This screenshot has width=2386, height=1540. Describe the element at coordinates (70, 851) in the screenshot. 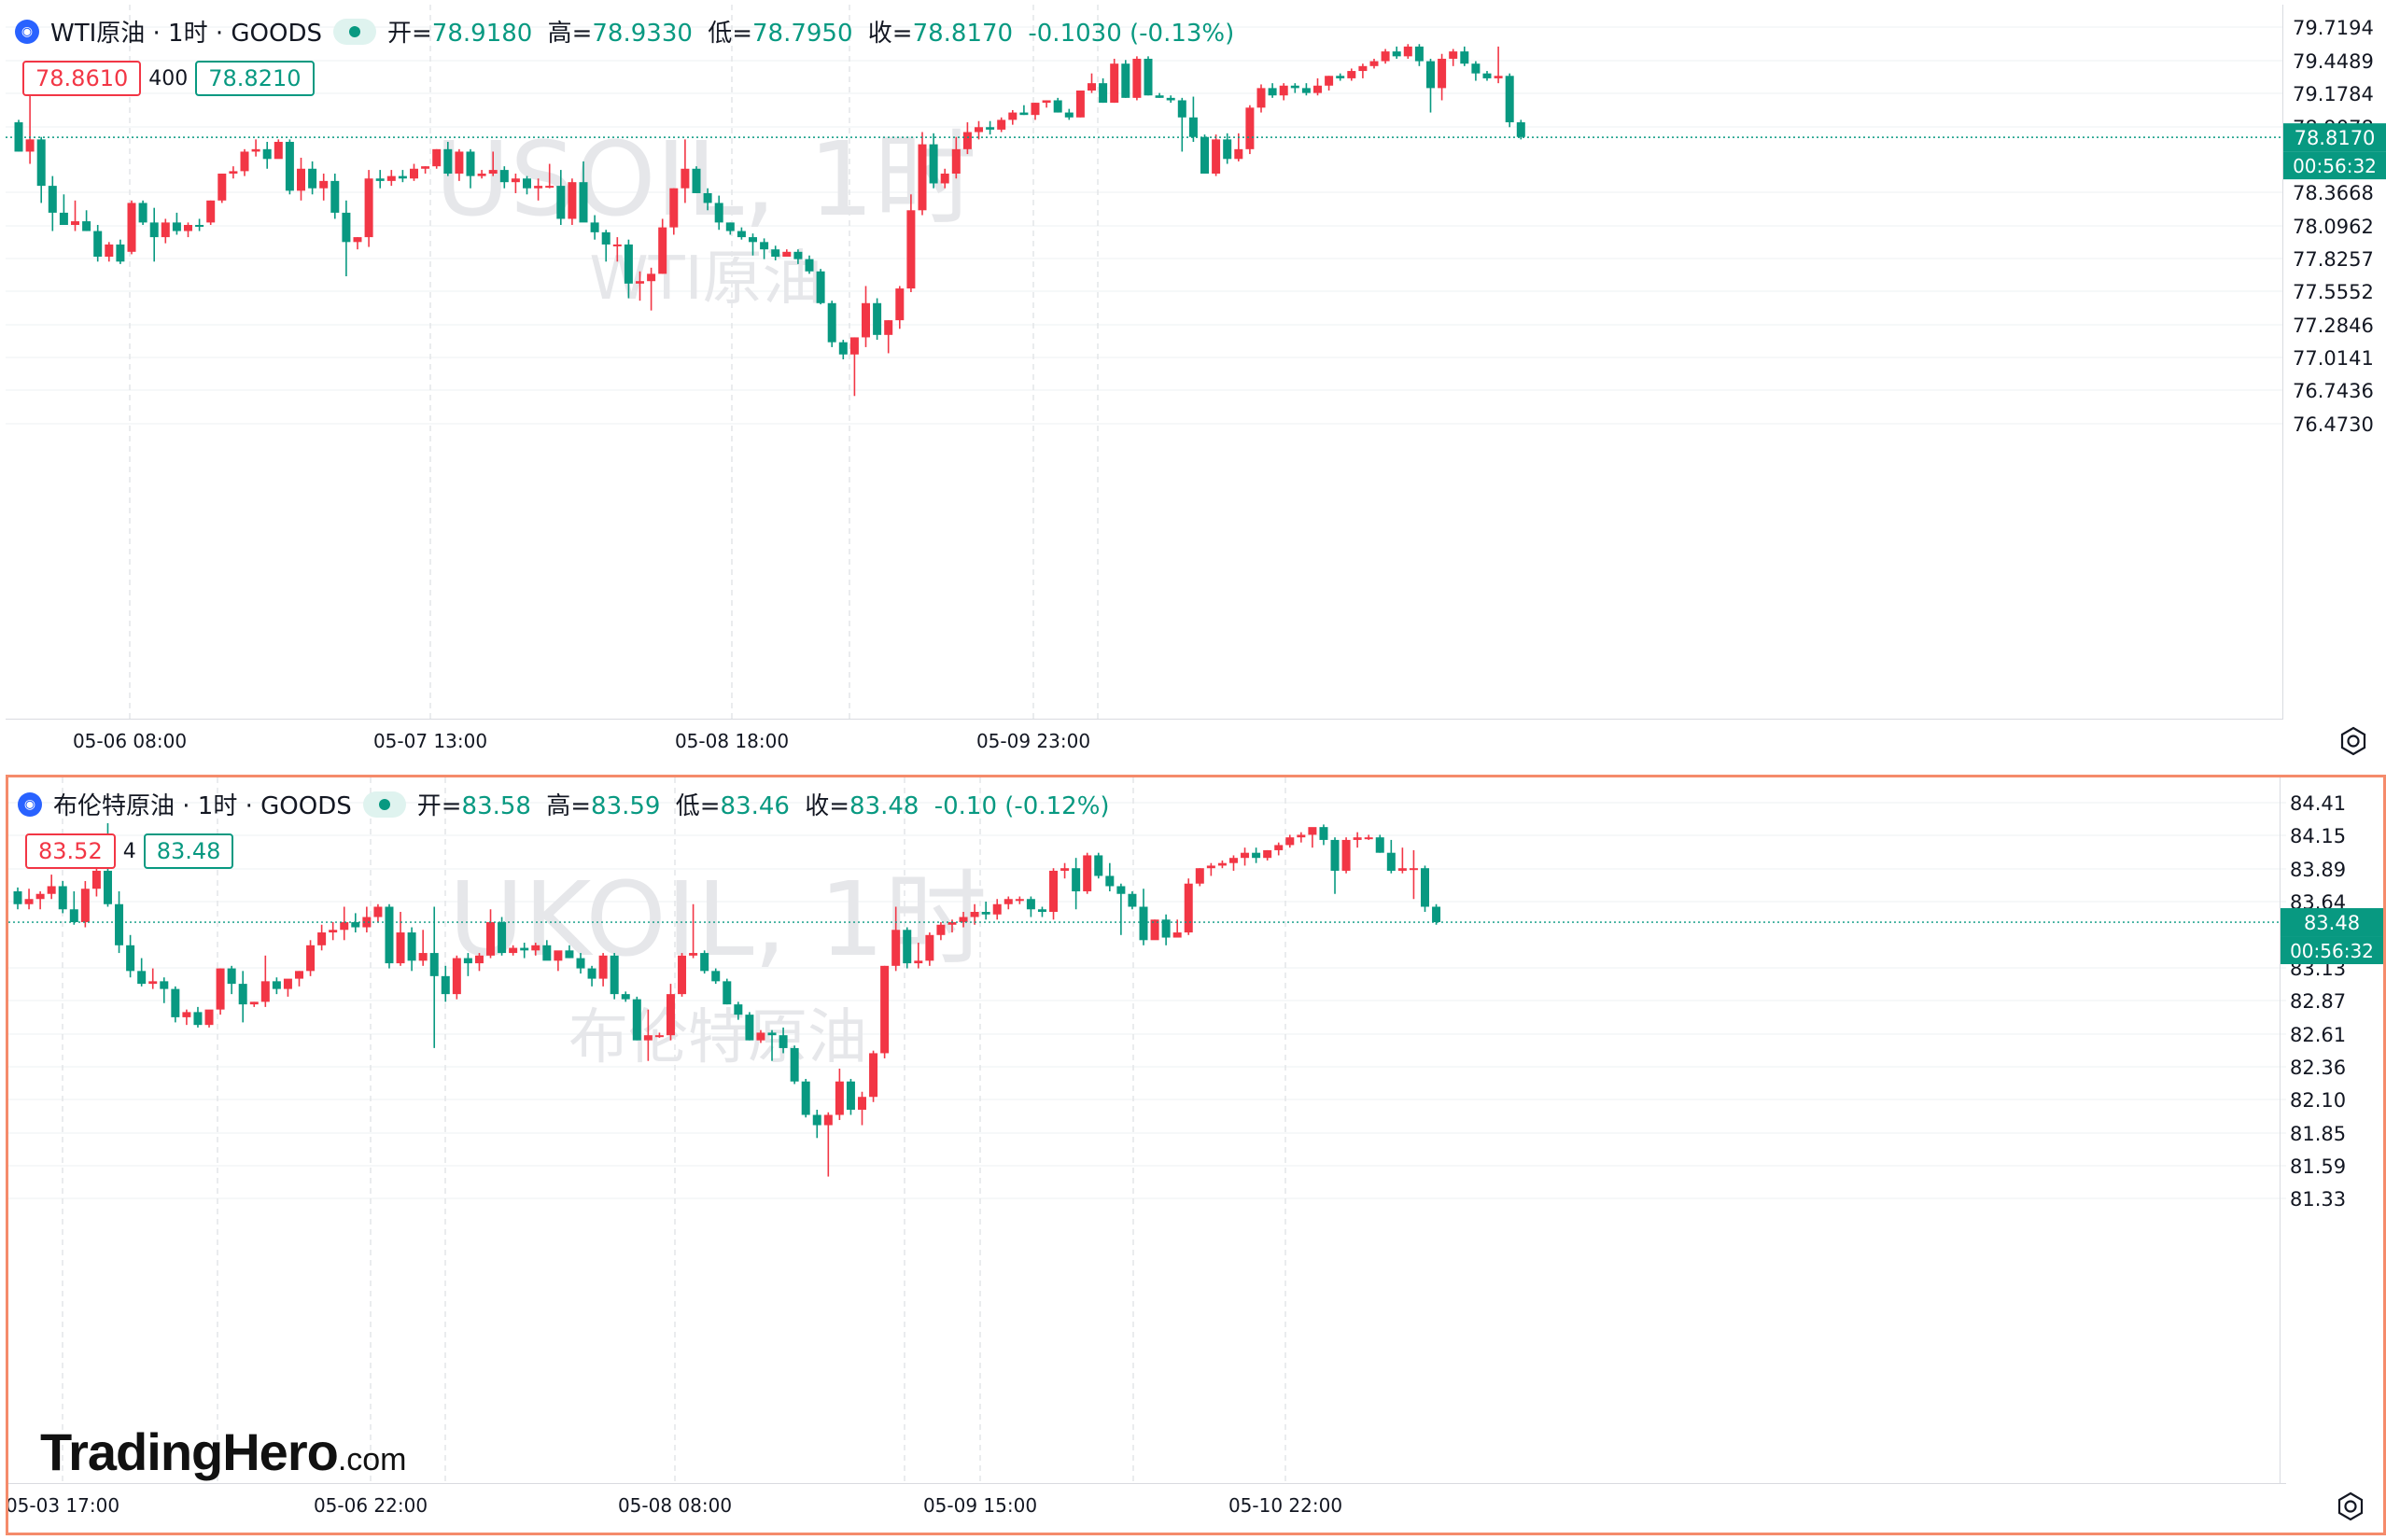

I see `sell-price-button: 83.52` at that location.